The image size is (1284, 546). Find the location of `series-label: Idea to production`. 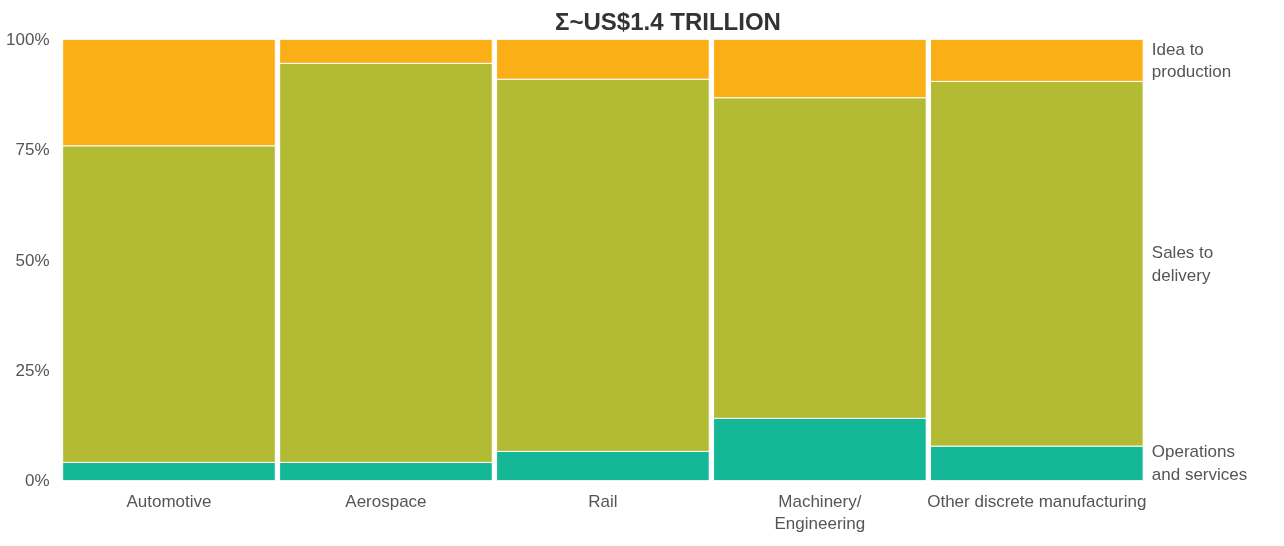

series-label: Idea to production is located at coordinates (1191, 60).